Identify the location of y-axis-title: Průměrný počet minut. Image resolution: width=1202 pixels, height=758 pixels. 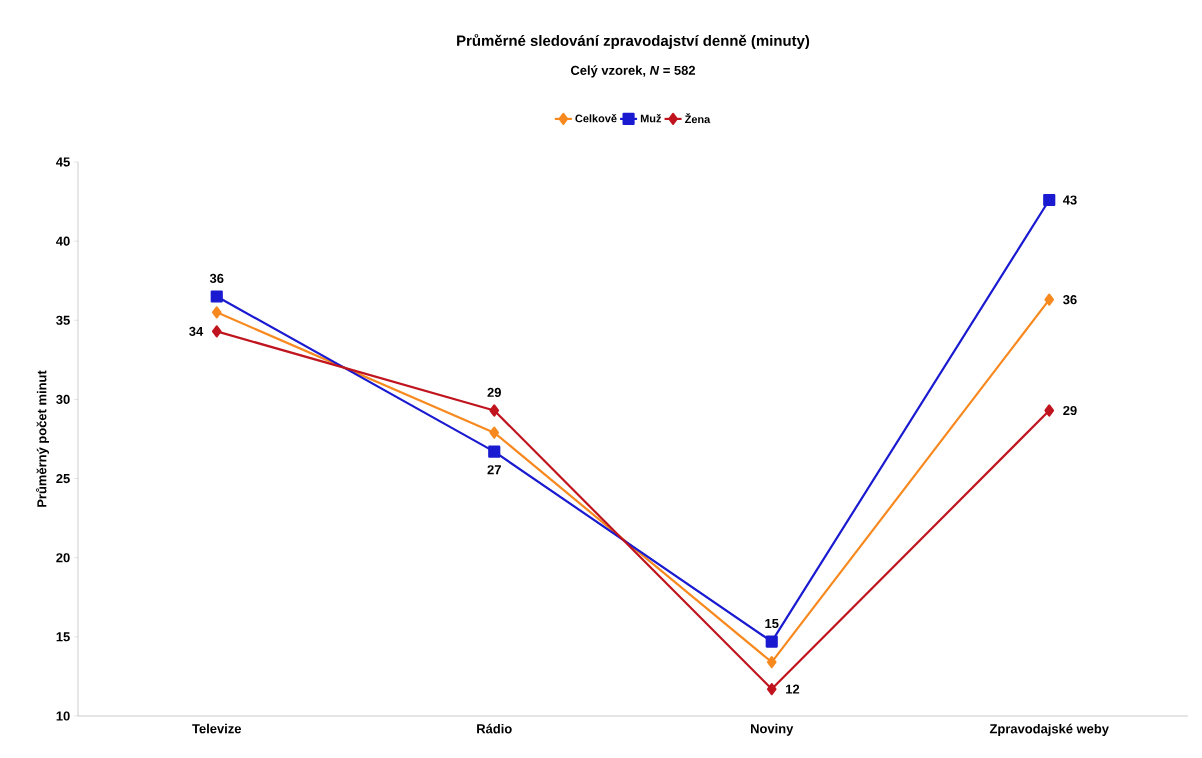
(42, 438).